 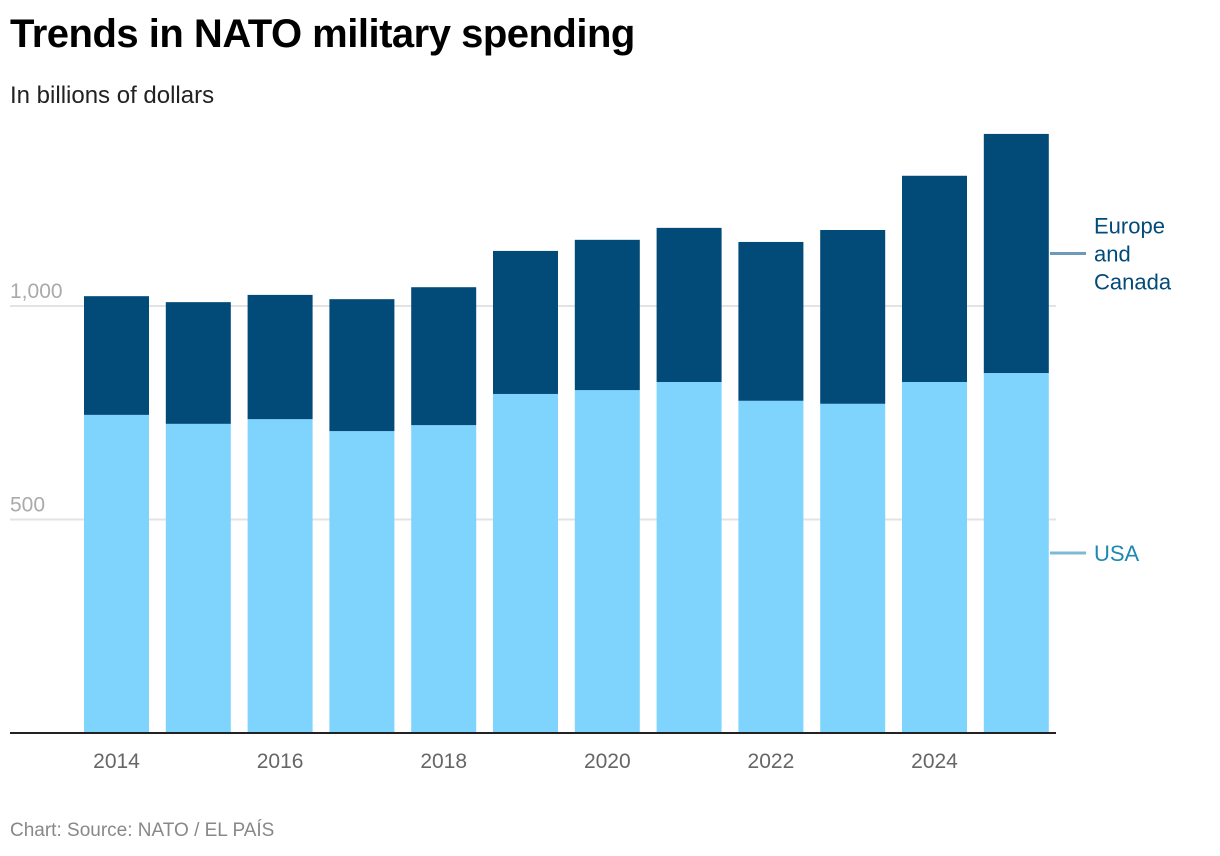 What do you see at coordinates (198, 363) in the screenshot?
I see `bar-europe-and-canada-2015` at bounding box center [198, 363].